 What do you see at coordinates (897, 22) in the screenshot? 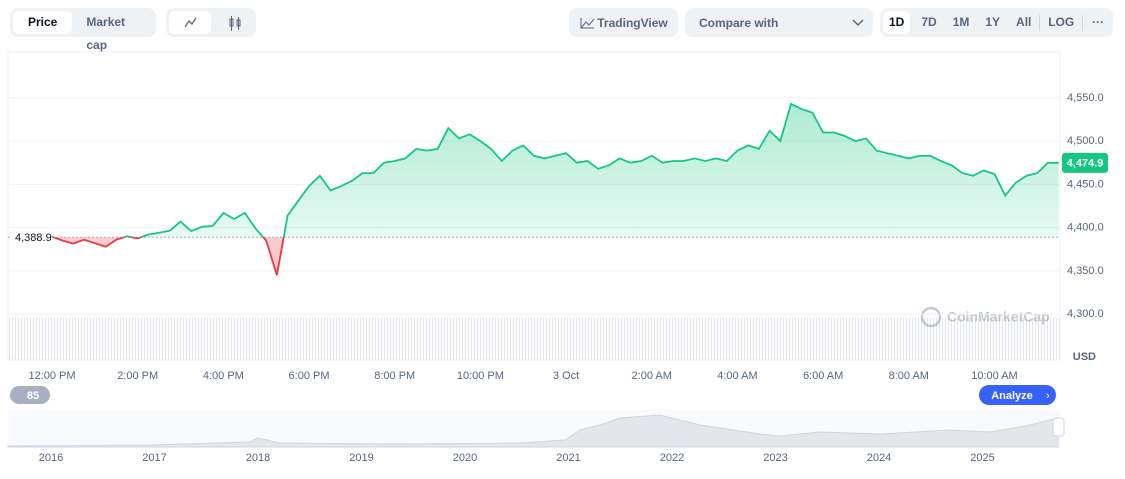
I see `range-button: 1D` at bounding box center [897, 22].